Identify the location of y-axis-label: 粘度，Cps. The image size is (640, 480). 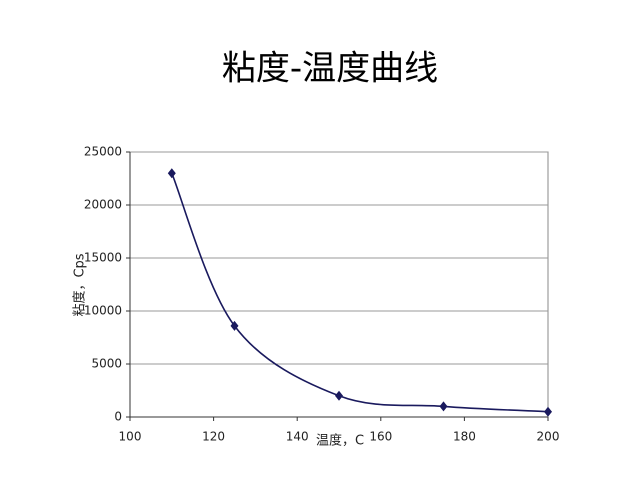
(80, 284).